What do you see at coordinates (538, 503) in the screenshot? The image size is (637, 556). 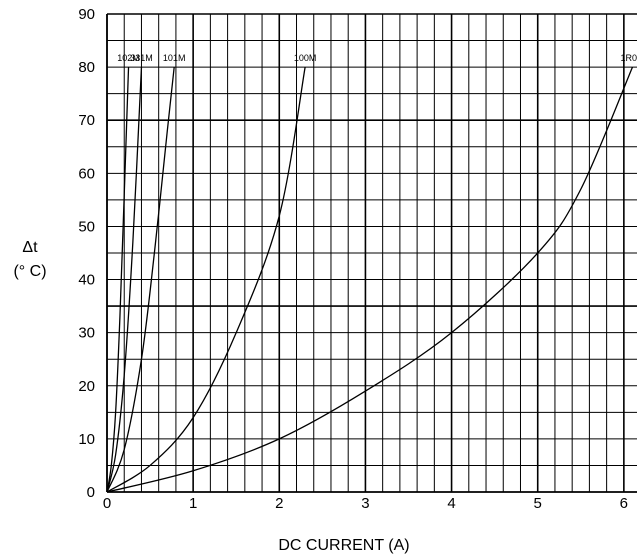 I see `x-tick-label: 5` at bounding box center [538, 503].